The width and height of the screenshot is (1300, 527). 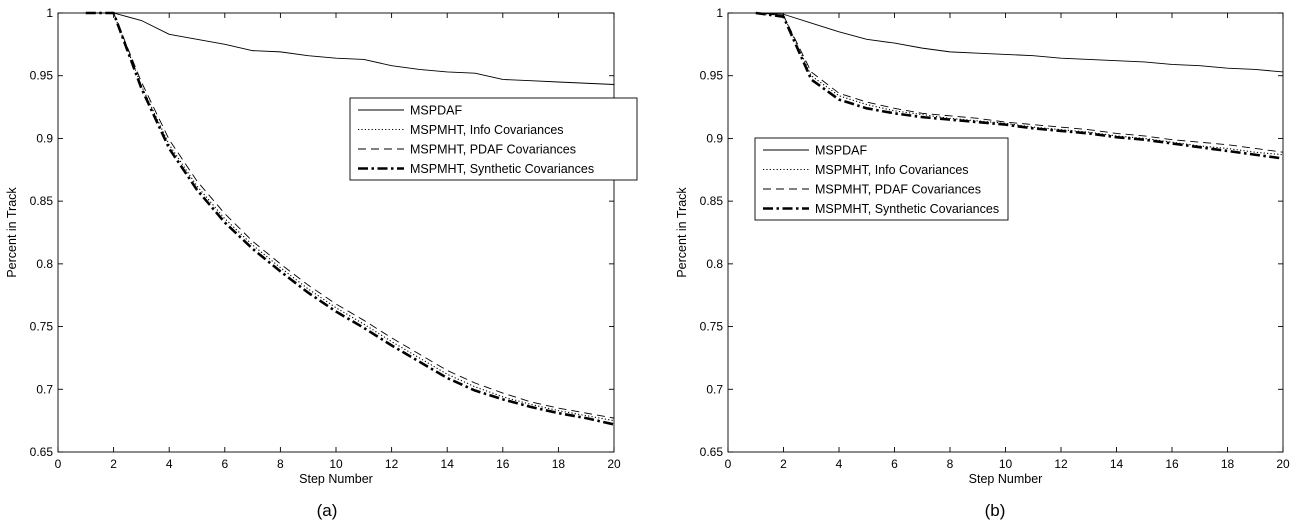 What do you see at coordinates (995, 510) in the screenshot?
I see `panel-label: (b)` at bounding box center [995, 510].